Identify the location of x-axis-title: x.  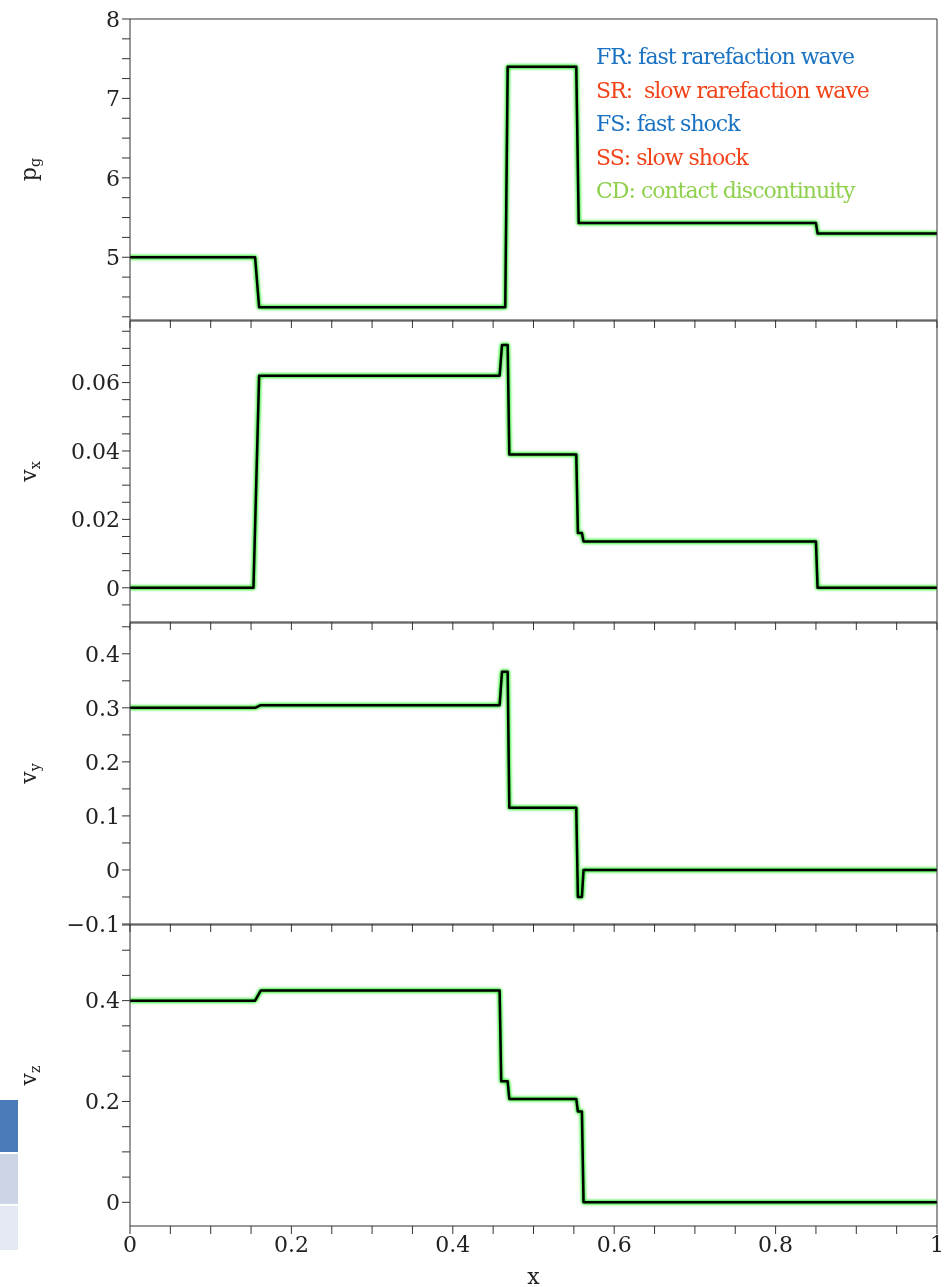
(534, 1275).